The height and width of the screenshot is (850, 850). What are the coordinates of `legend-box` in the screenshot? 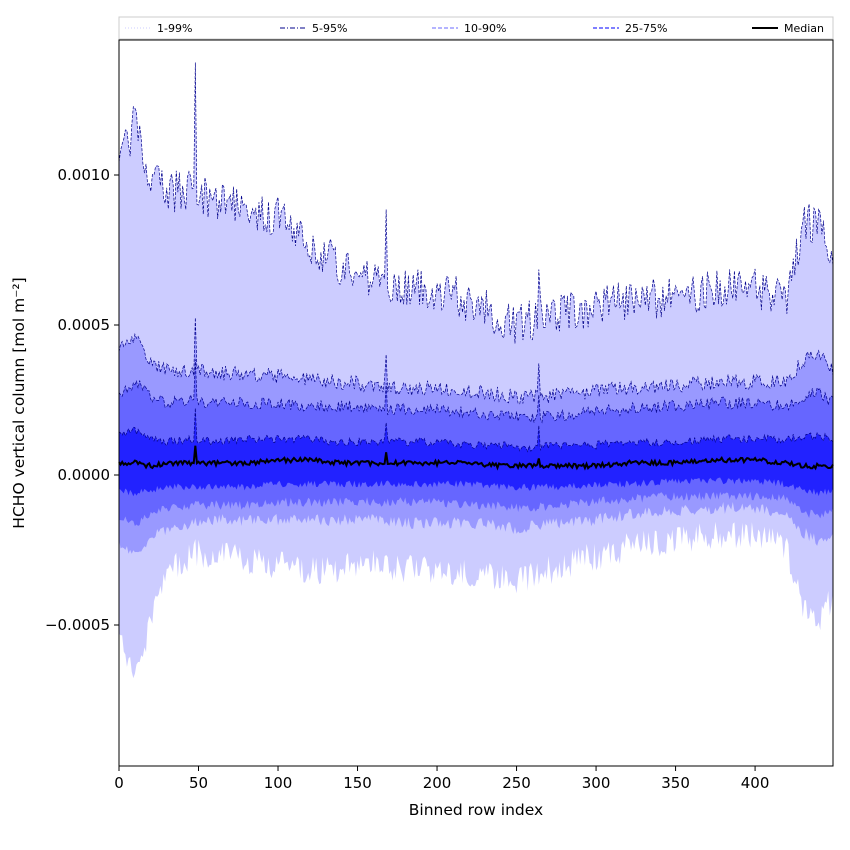 It's located at (476, 28).